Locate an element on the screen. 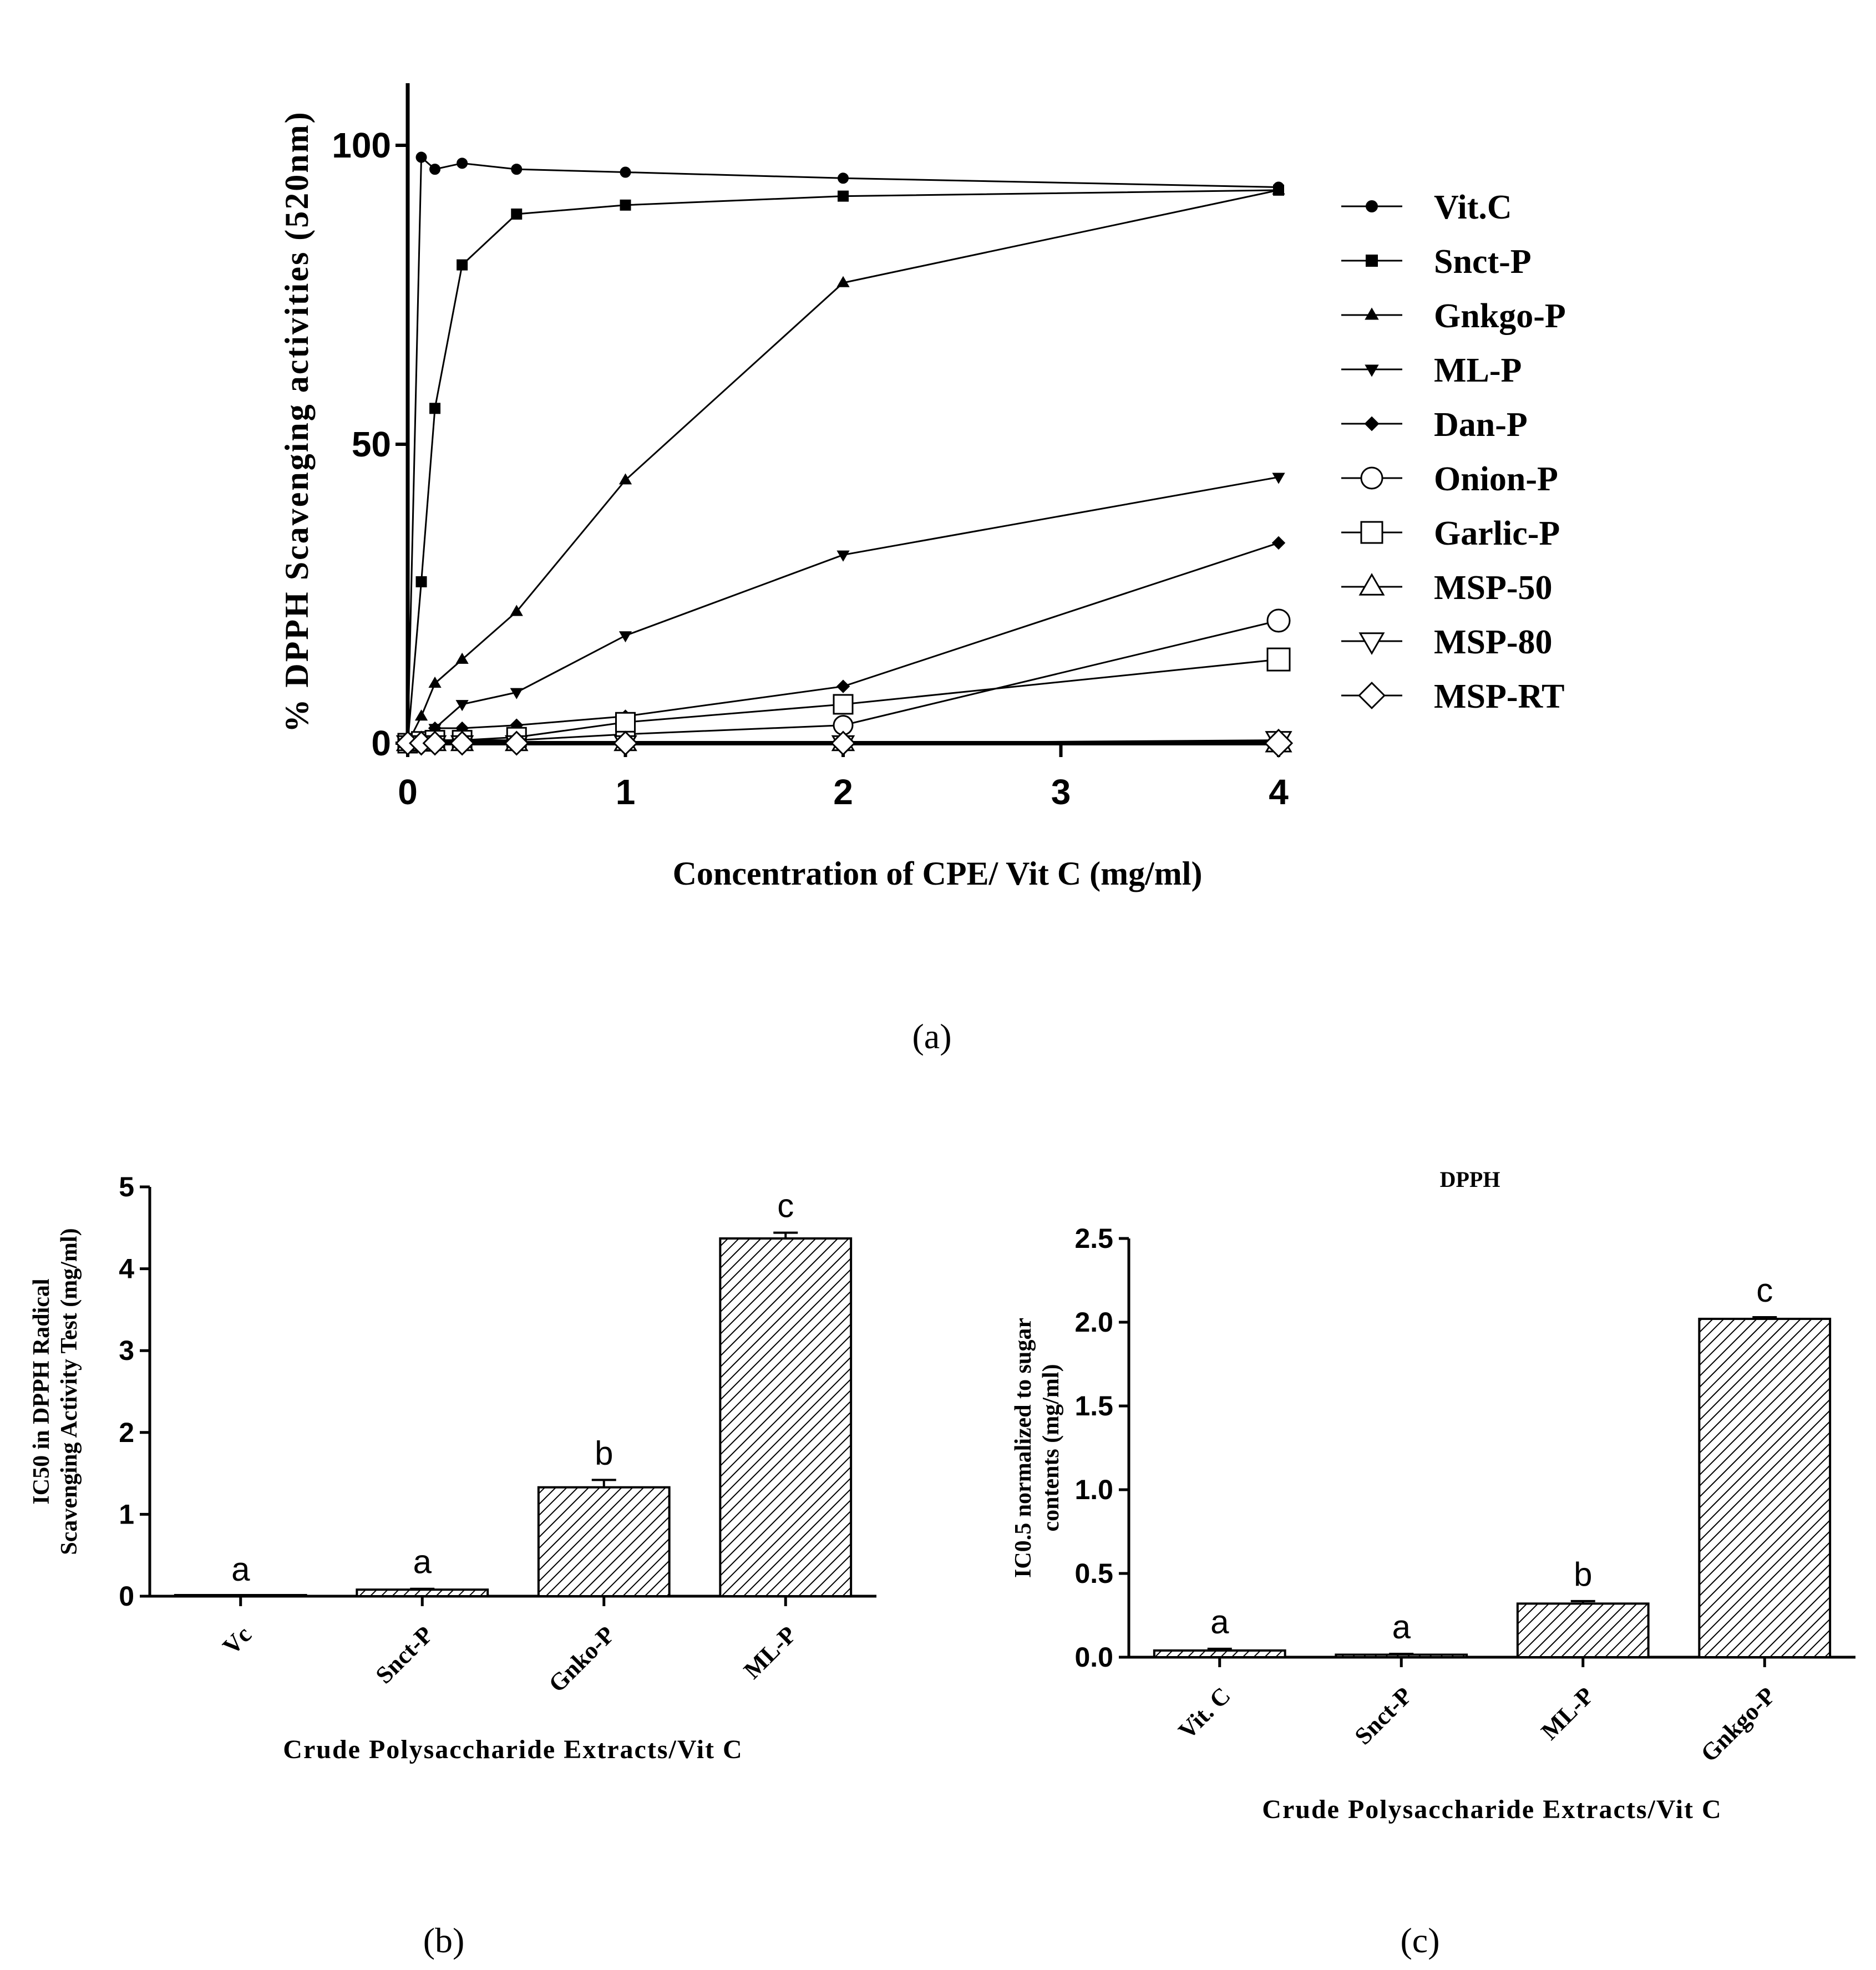 The width and height of the screenshot is (1876, 1970). bar-snct-p is located at coordinates (1401, 1656).